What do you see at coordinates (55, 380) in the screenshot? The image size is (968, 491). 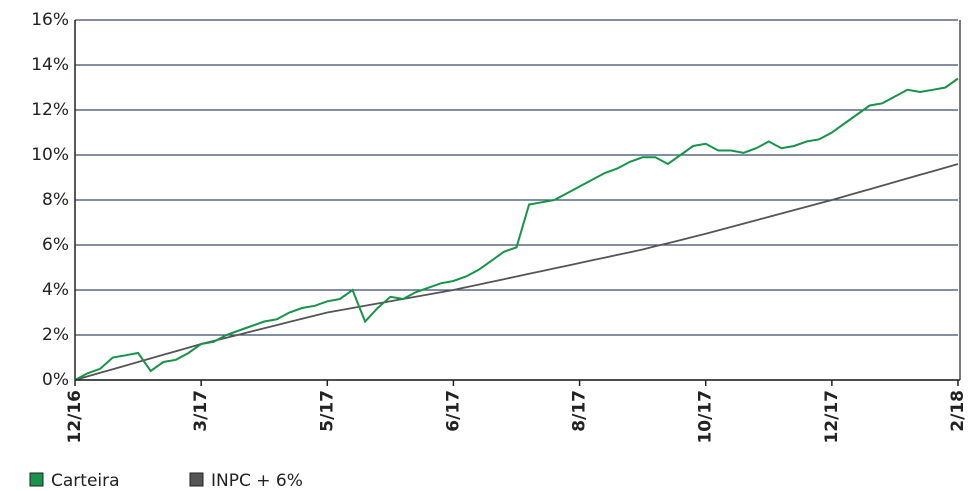 I see `y-tick-label: 0%` at bounding box center [55, 380].